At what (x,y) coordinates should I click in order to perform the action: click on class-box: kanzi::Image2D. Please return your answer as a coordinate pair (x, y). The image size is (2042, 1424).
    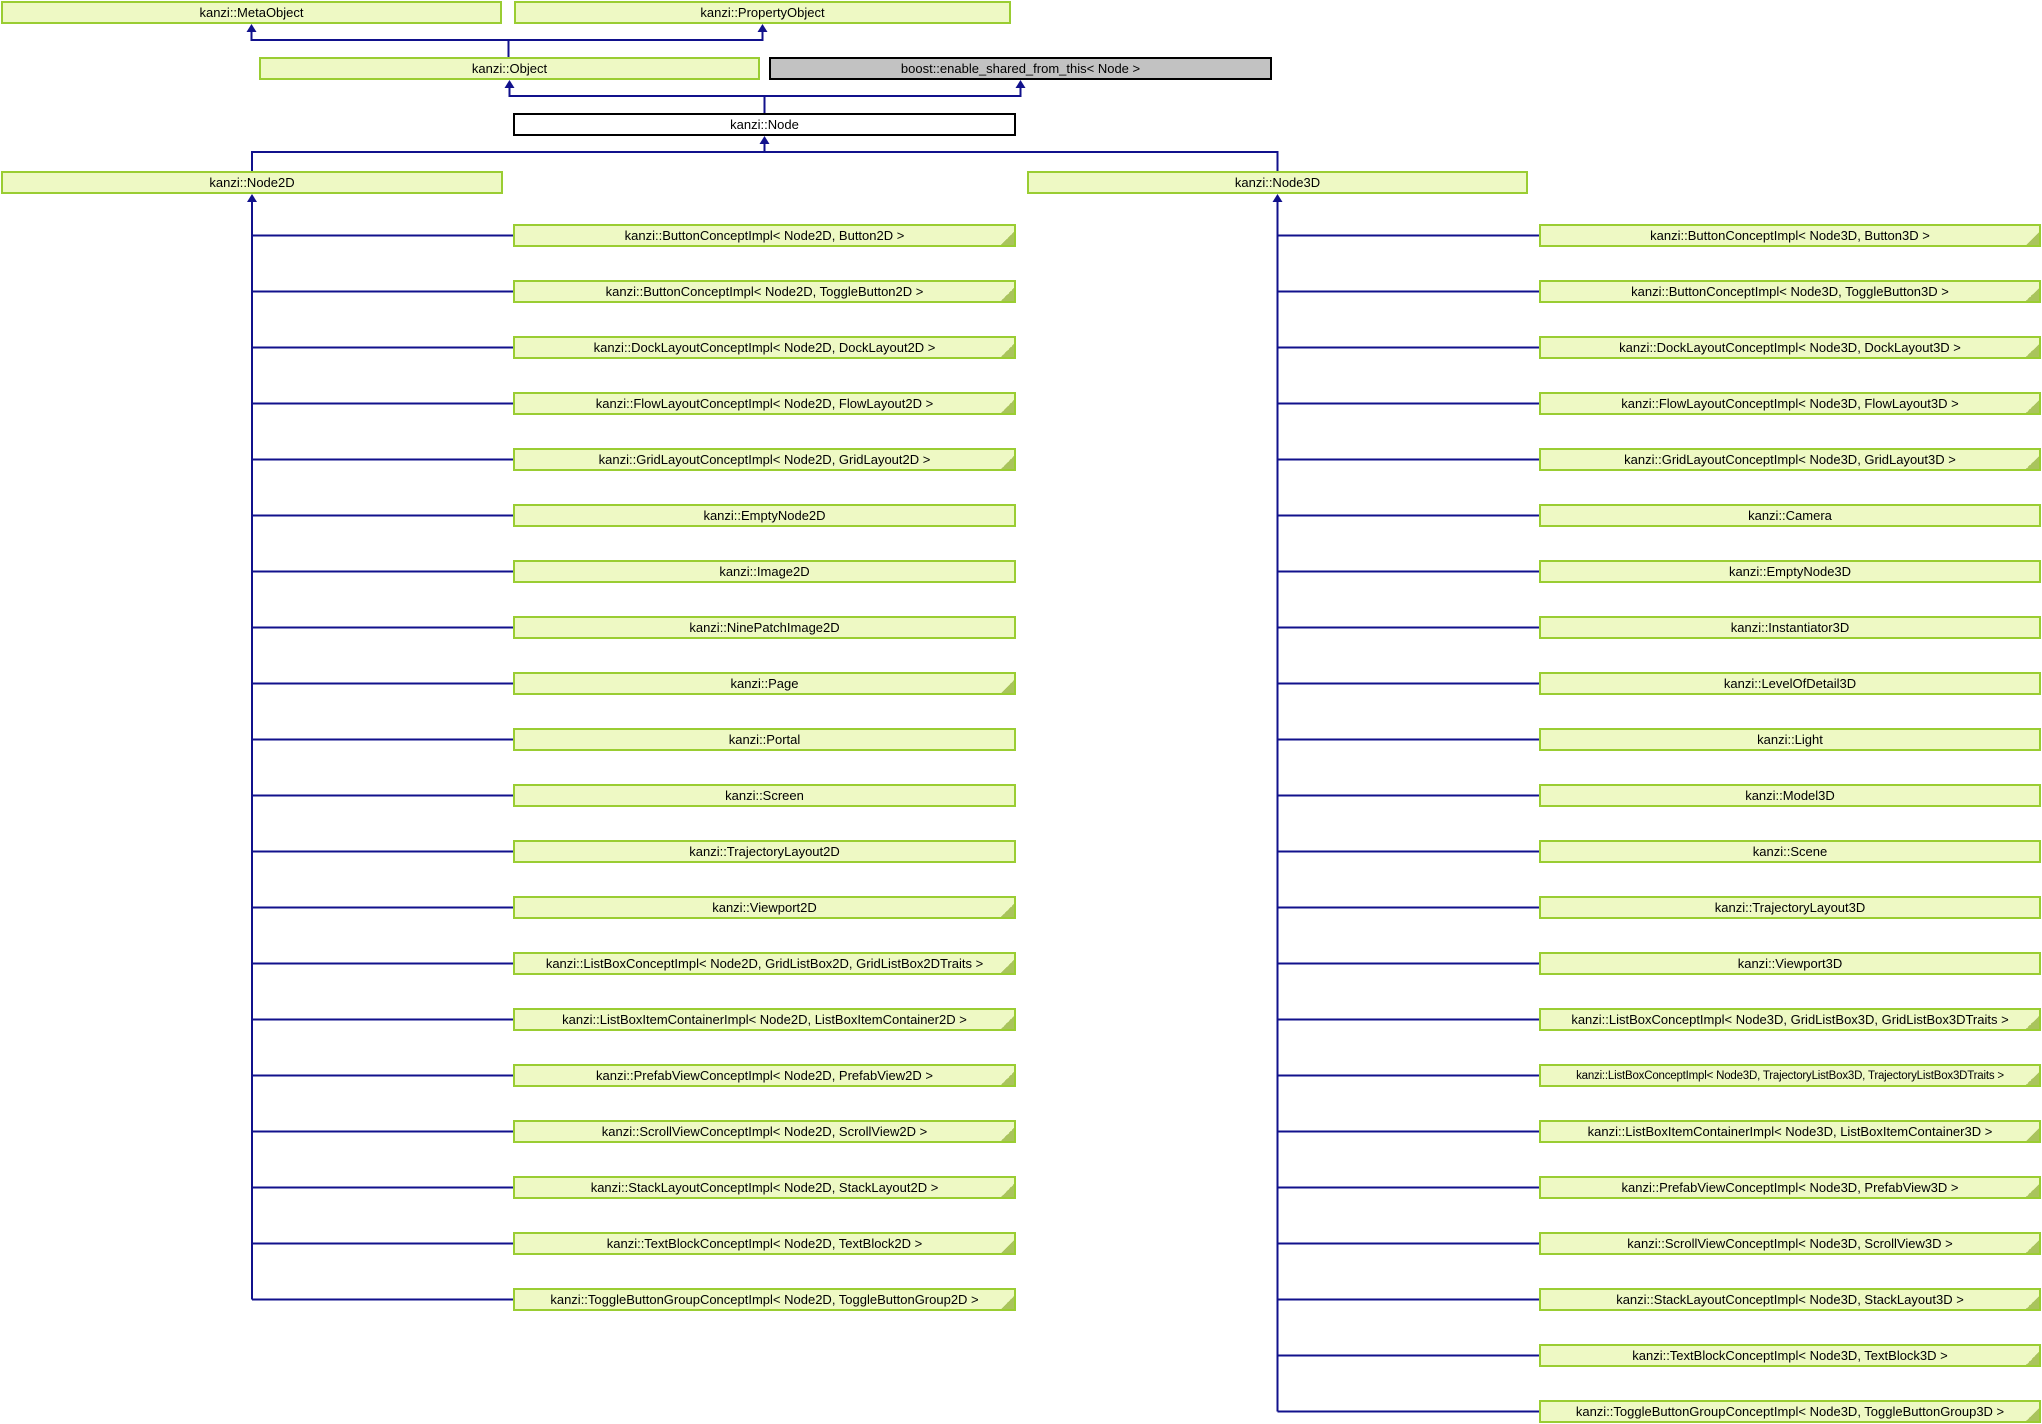
    Looking at the image, I should click on (764, 571).